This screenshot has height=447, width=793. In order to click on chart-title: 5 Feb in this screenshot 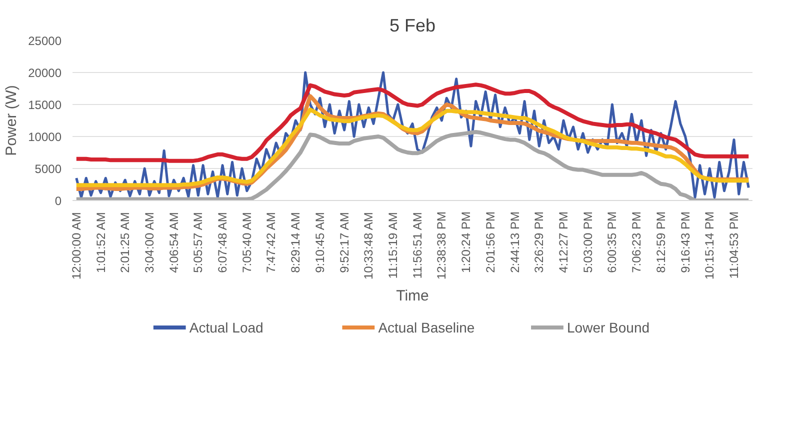, I will do `click(412, 26)`.